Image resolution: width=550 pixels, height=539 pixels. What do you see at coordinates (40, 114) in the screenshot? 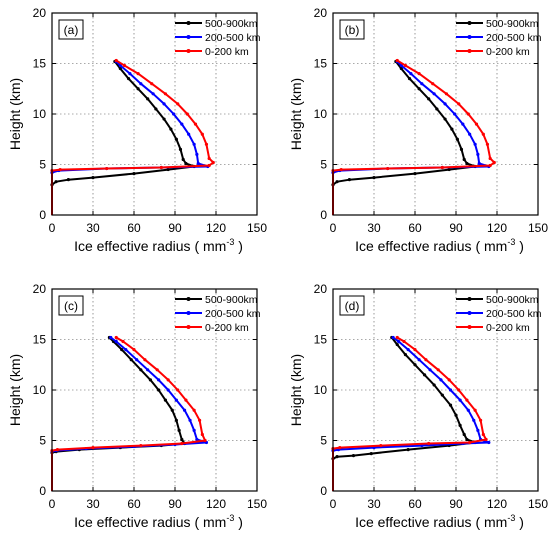
I see `y-tick-label: 10` at bounding box center [40, 114].